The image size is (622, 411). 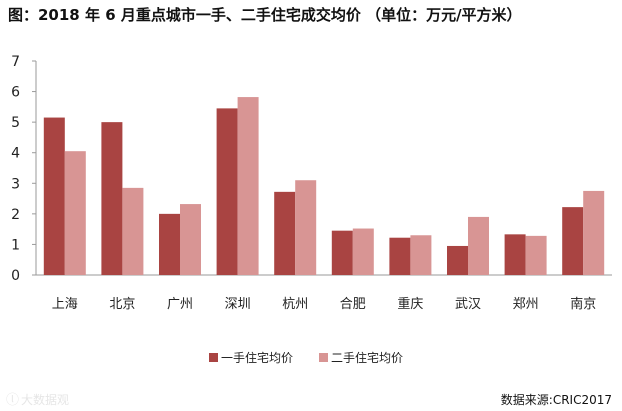 What do you see at coordinates (556, 400) in the screenshot?
I see `source-note: 数据来源:CRIC2017` at bounding box center [556, 400].